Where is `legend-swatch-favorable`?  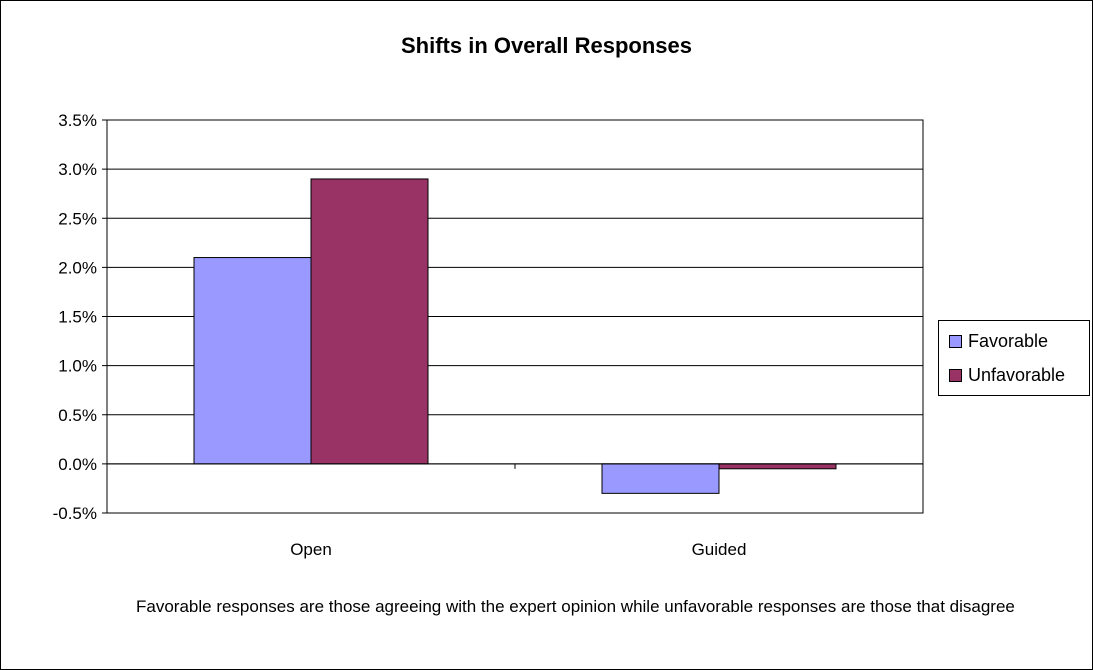 legend-swatch-favorable is located at coordinates (955, 341).